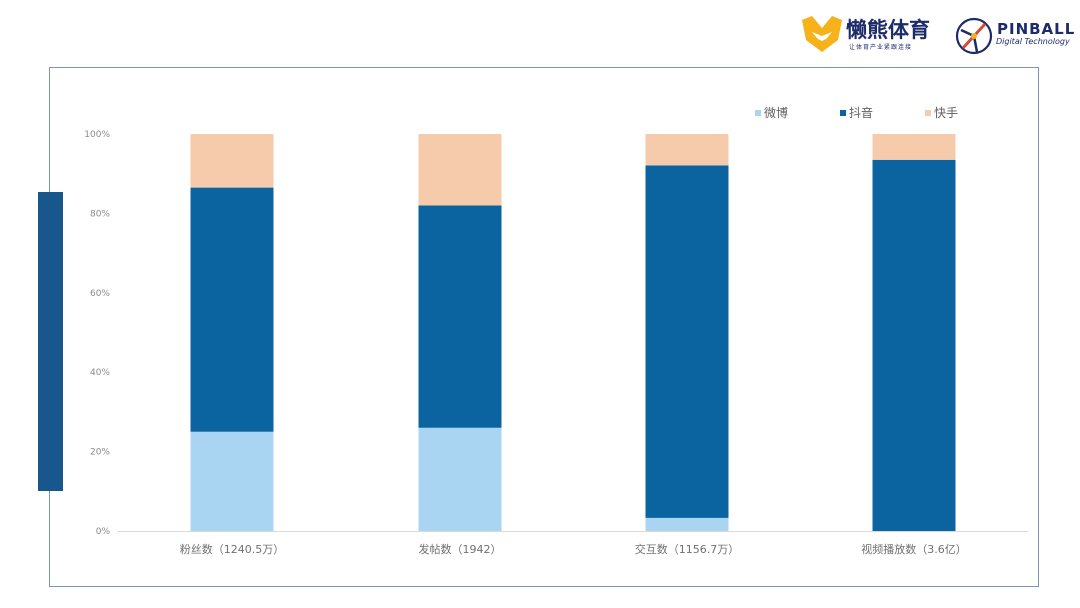 This screenshot has height=608, width=1080. What do you see at coordinates (888, 30) in the screenshot?
I see `brand-name: 懒熊体育` at bounding box center [888, 30].